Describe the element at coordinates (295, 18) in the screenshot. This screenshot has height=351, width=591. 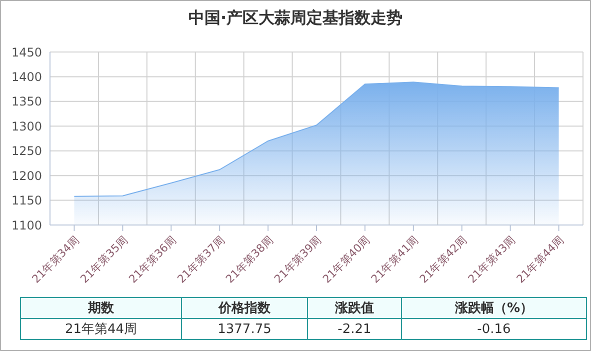
I see `chart-title: 中国·产区大蒜周定基指数走势` at that location.